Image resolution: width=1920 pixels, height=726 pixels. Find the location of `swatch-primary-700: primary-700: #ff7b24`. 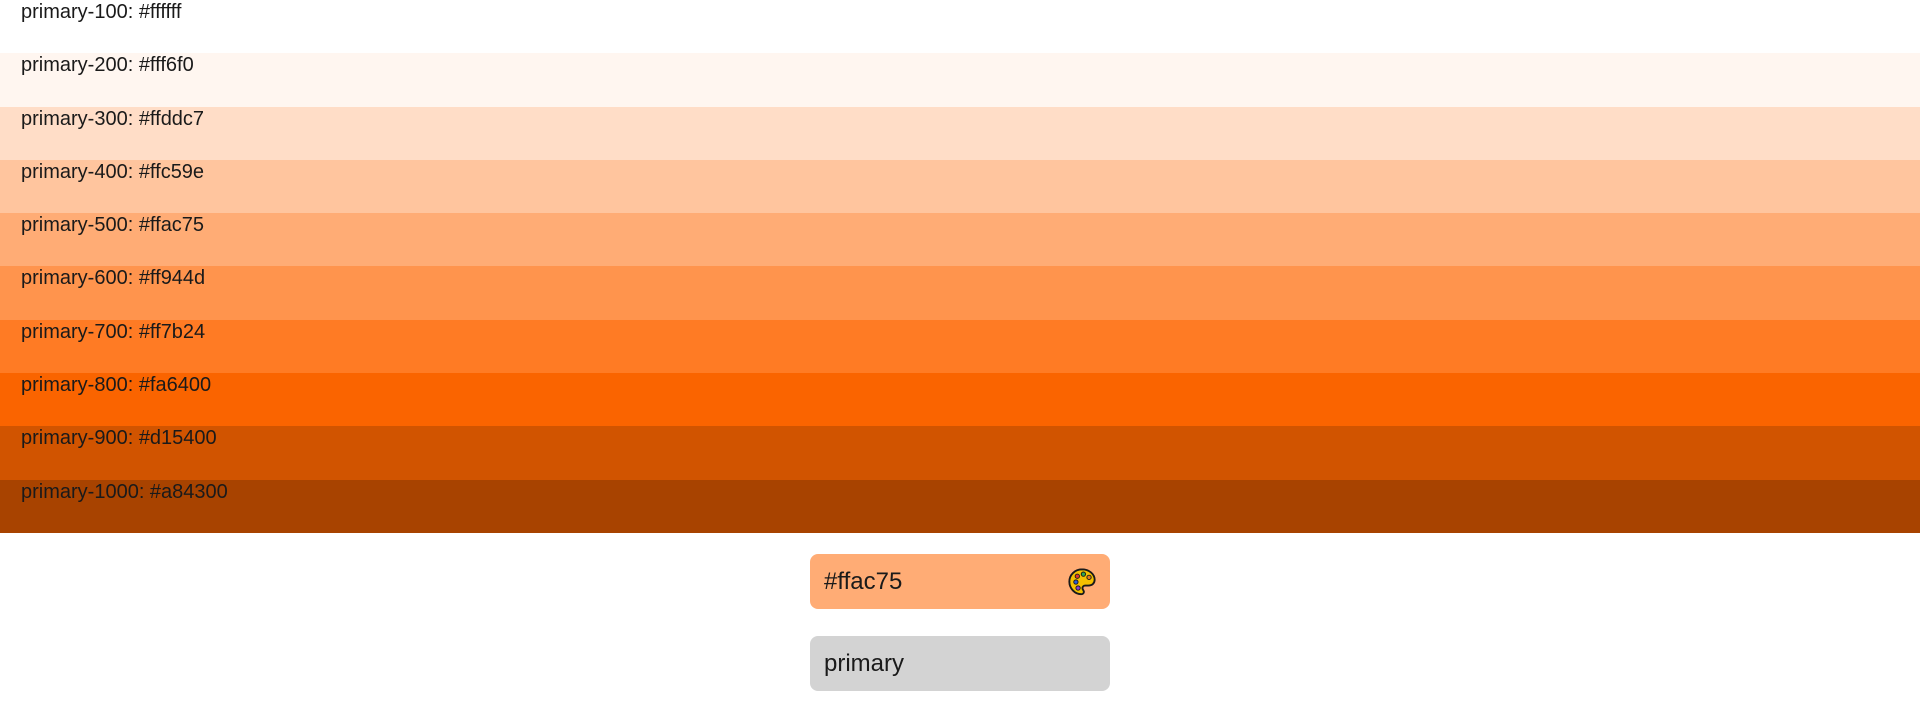

swatch-primary-700: primary-700: #ff7b24 is located at coordinates (960, 346).